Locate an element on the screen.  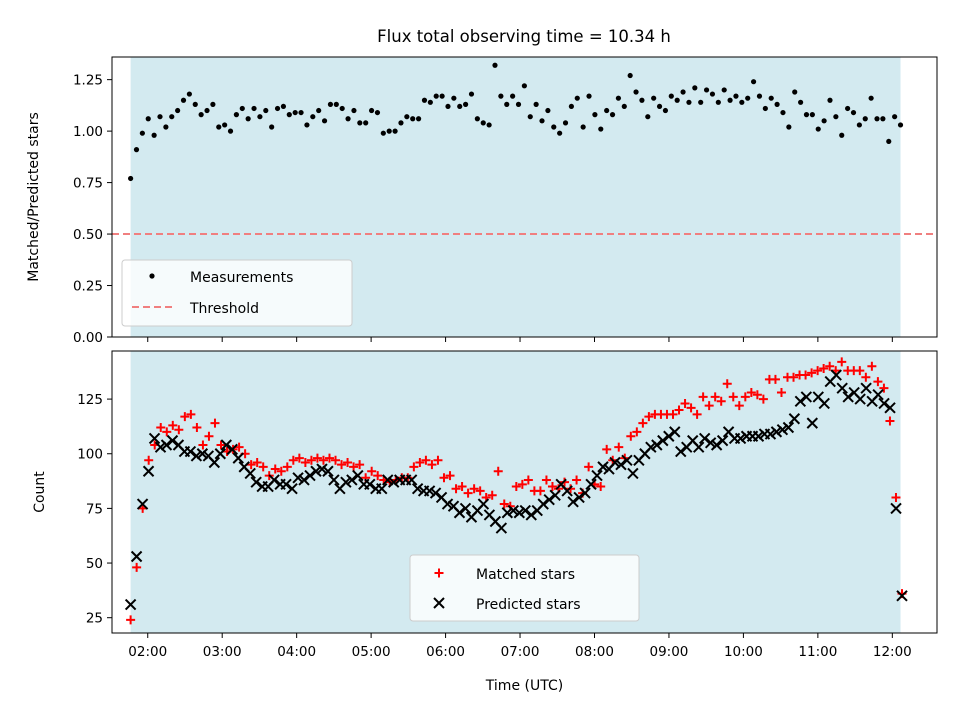
matched-legend-marker is located at coordinates (439, 573).